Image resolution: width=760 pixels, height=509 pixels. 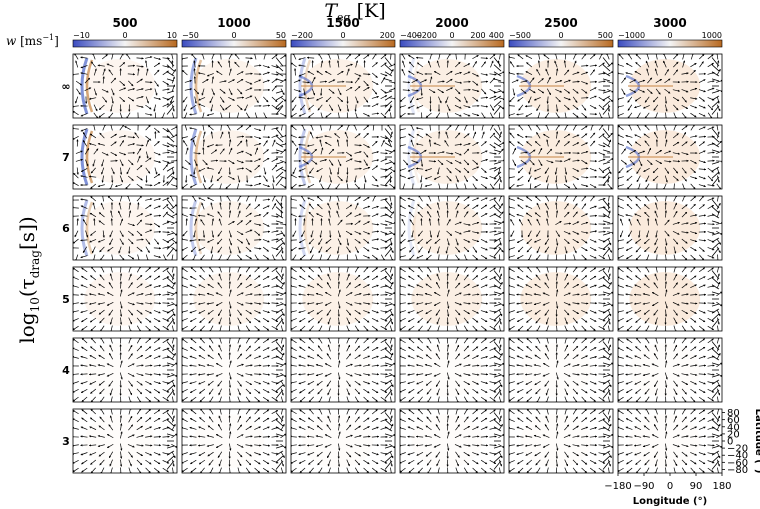 I want to click on x-tick-label: 180, so click(x=721, y=486).